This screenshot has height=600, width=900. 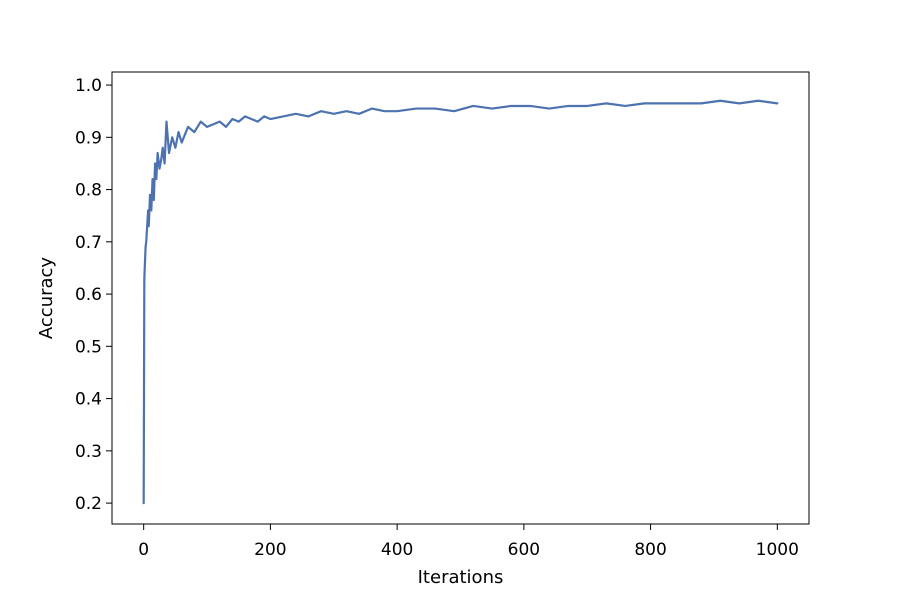 What do you see at coordinates (461, 577) in the screenshot?
I see `x-axis-label: Iterations` at bounding box center [461, 577].